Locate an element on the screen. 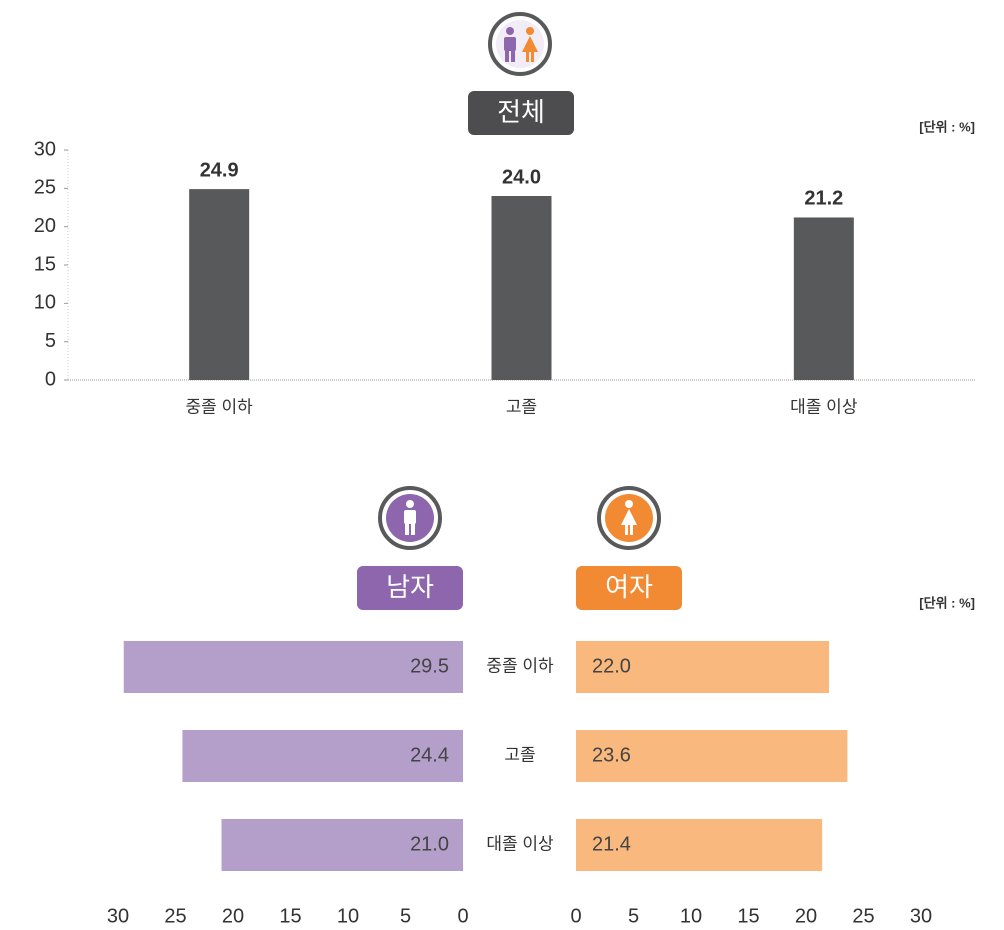  couple-icon is located at coordinates (520, 44).